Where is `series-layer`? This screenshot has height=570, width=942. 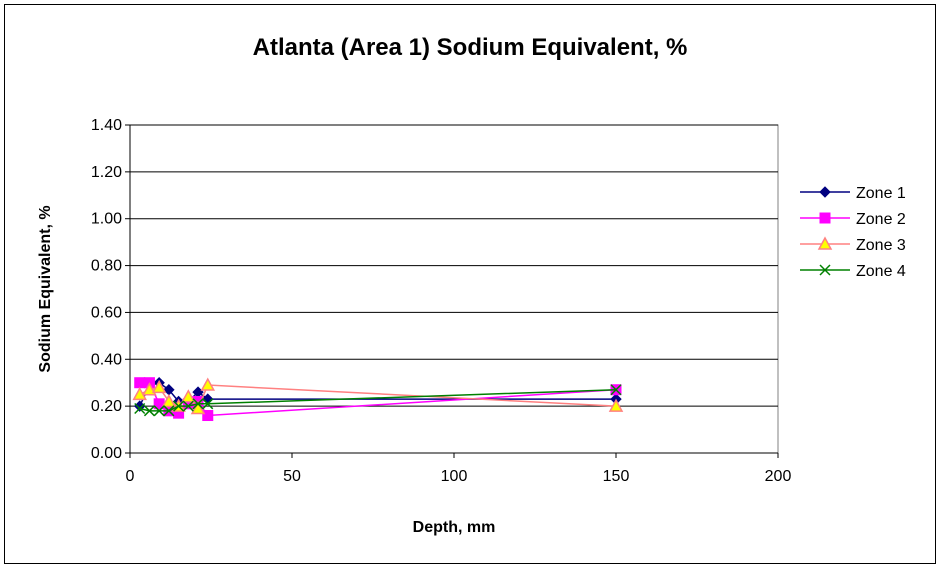
series-layer is located at coordinates (378, 399).